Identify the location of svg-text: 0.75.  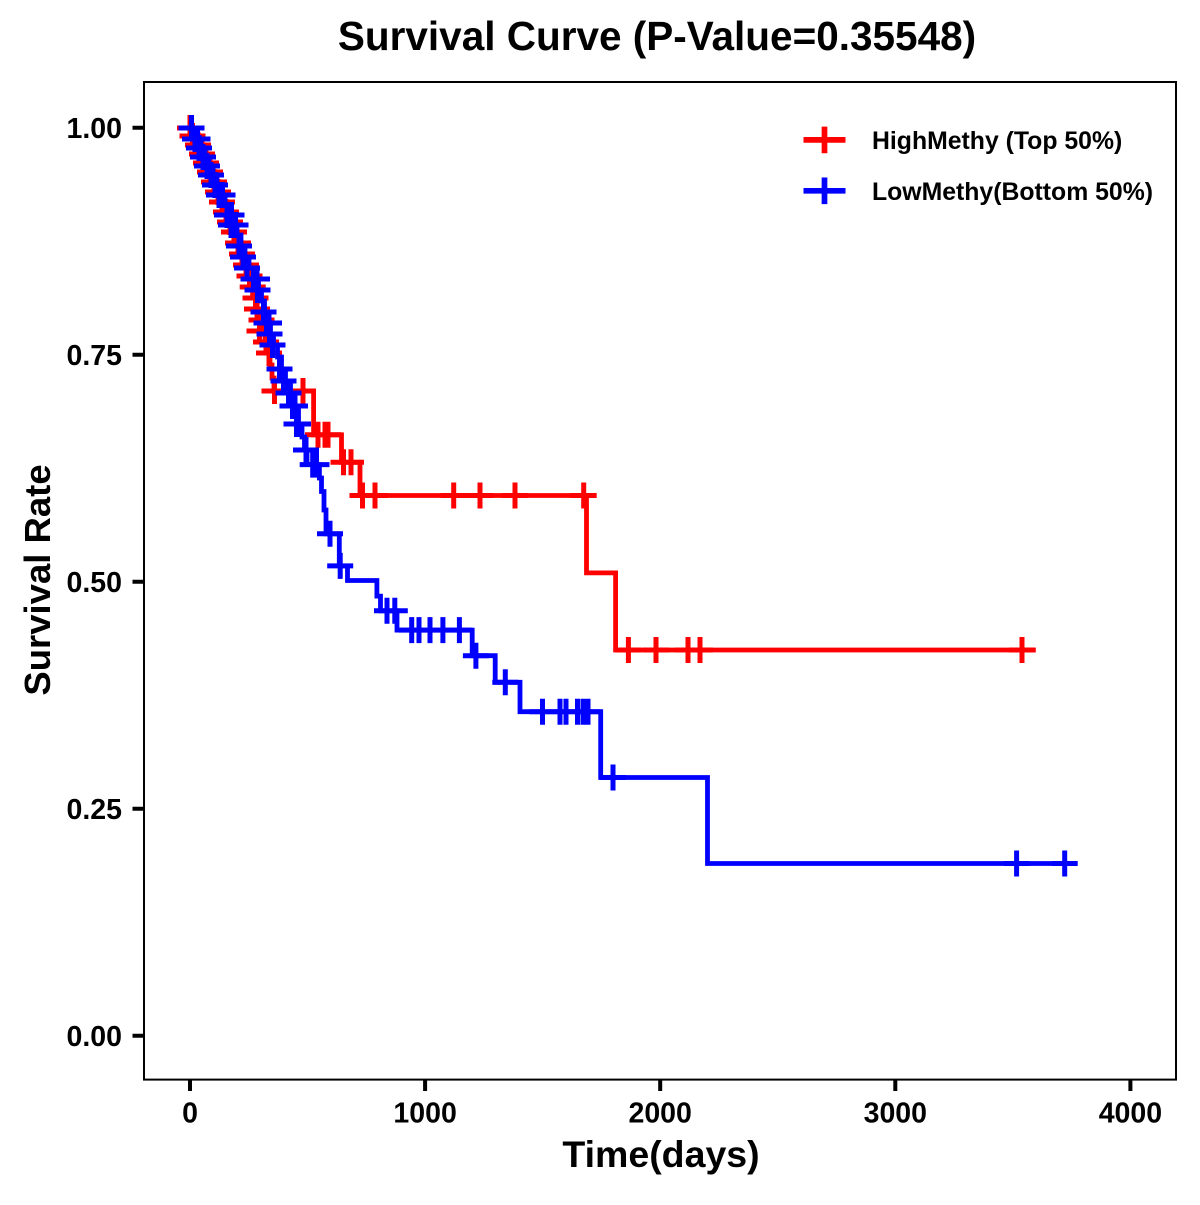
(95, 356).